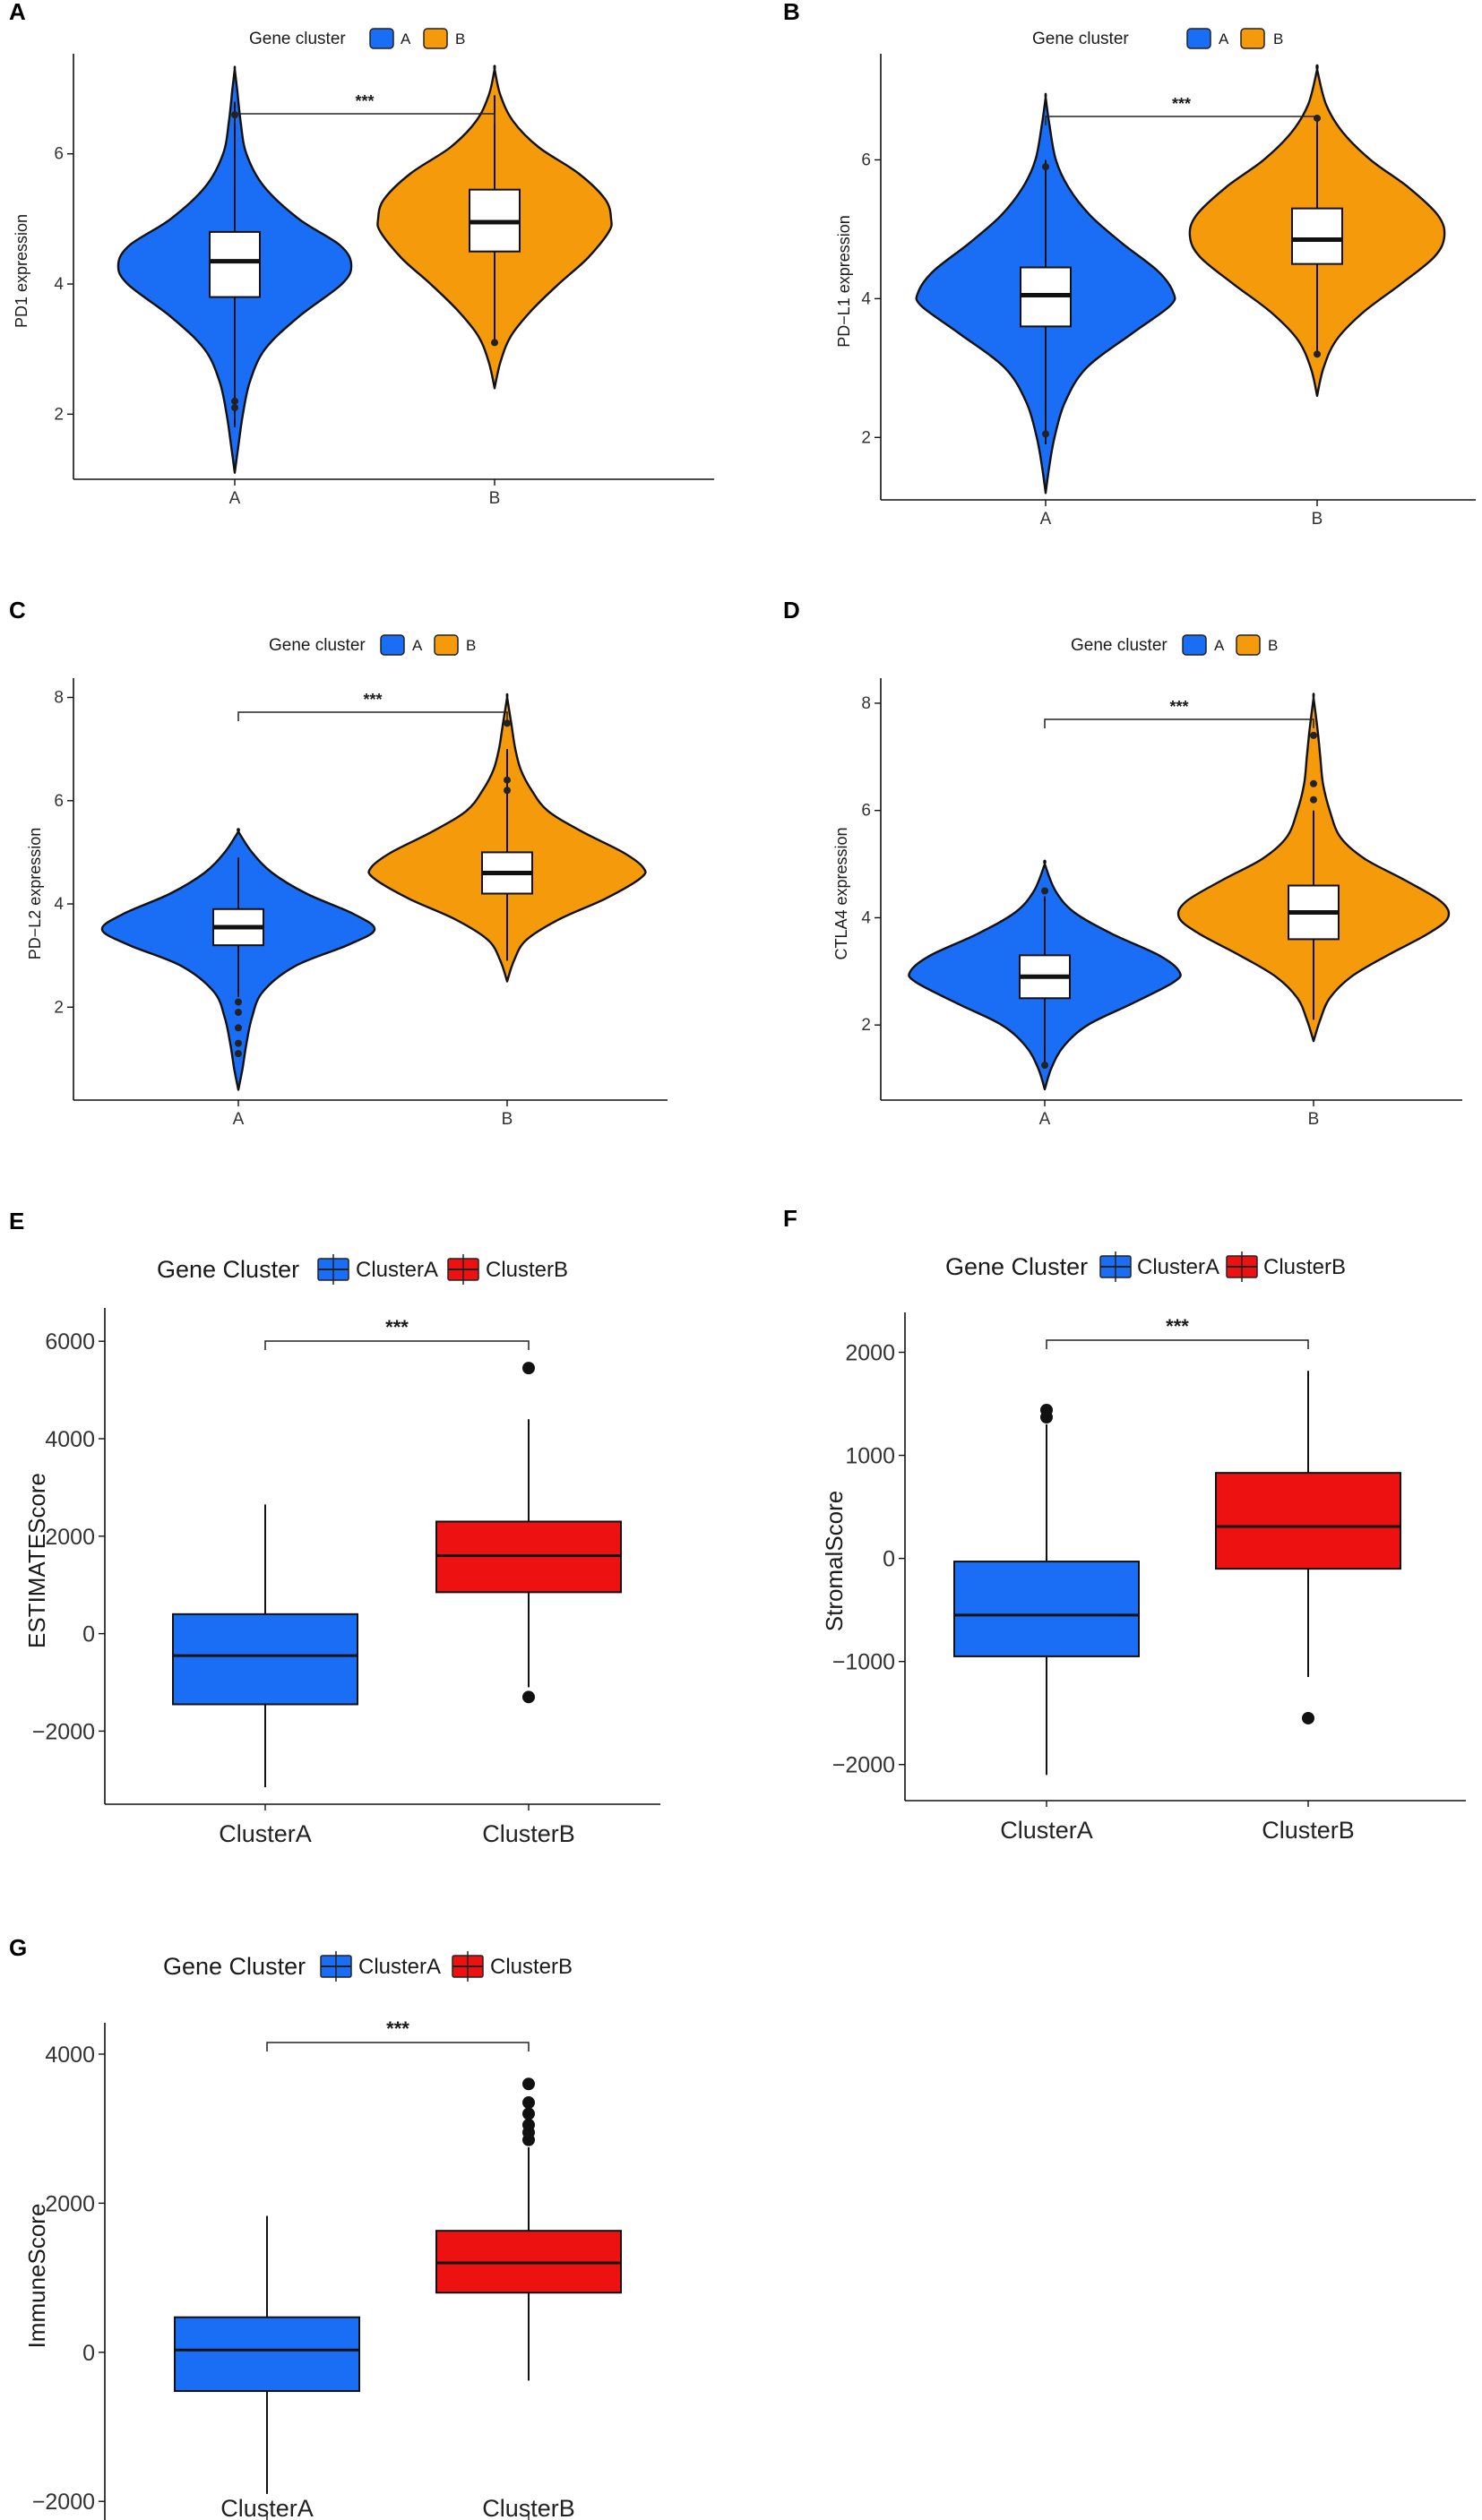 This screenshot has height=2520, width=1482. Describe the element at coordinates (397, 1270) in the screenshot. I see `legend-label-clustera: ClusterA` at that location.